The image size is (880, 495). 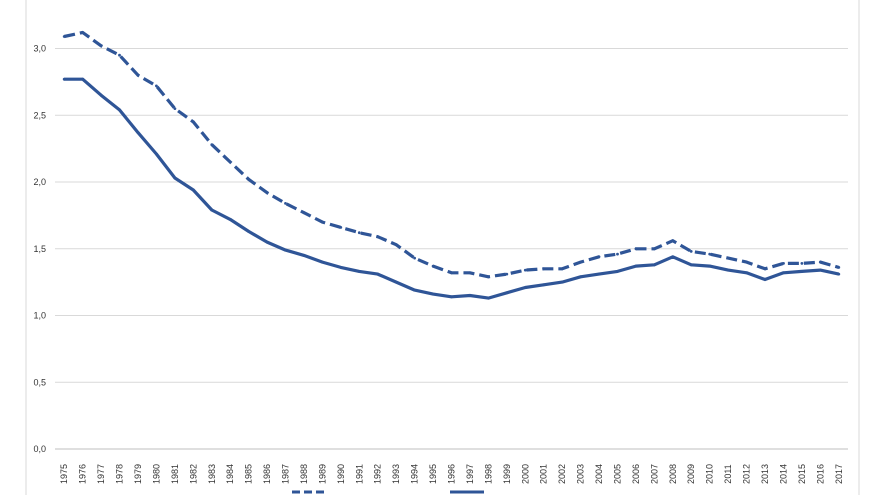 I want to click on x-tick-label: 2014, so click(x=783, y=474).